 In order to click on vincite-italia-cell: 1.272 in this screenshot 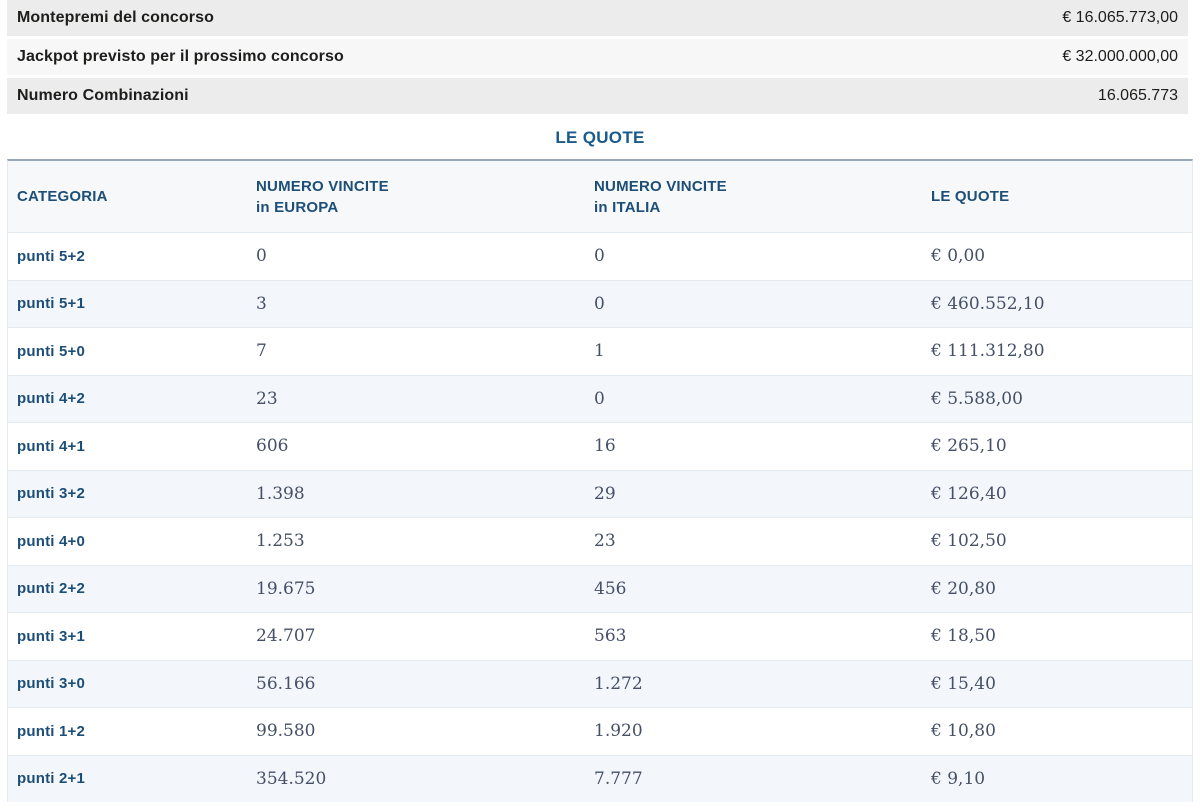, I will do `click(618, 683)`.